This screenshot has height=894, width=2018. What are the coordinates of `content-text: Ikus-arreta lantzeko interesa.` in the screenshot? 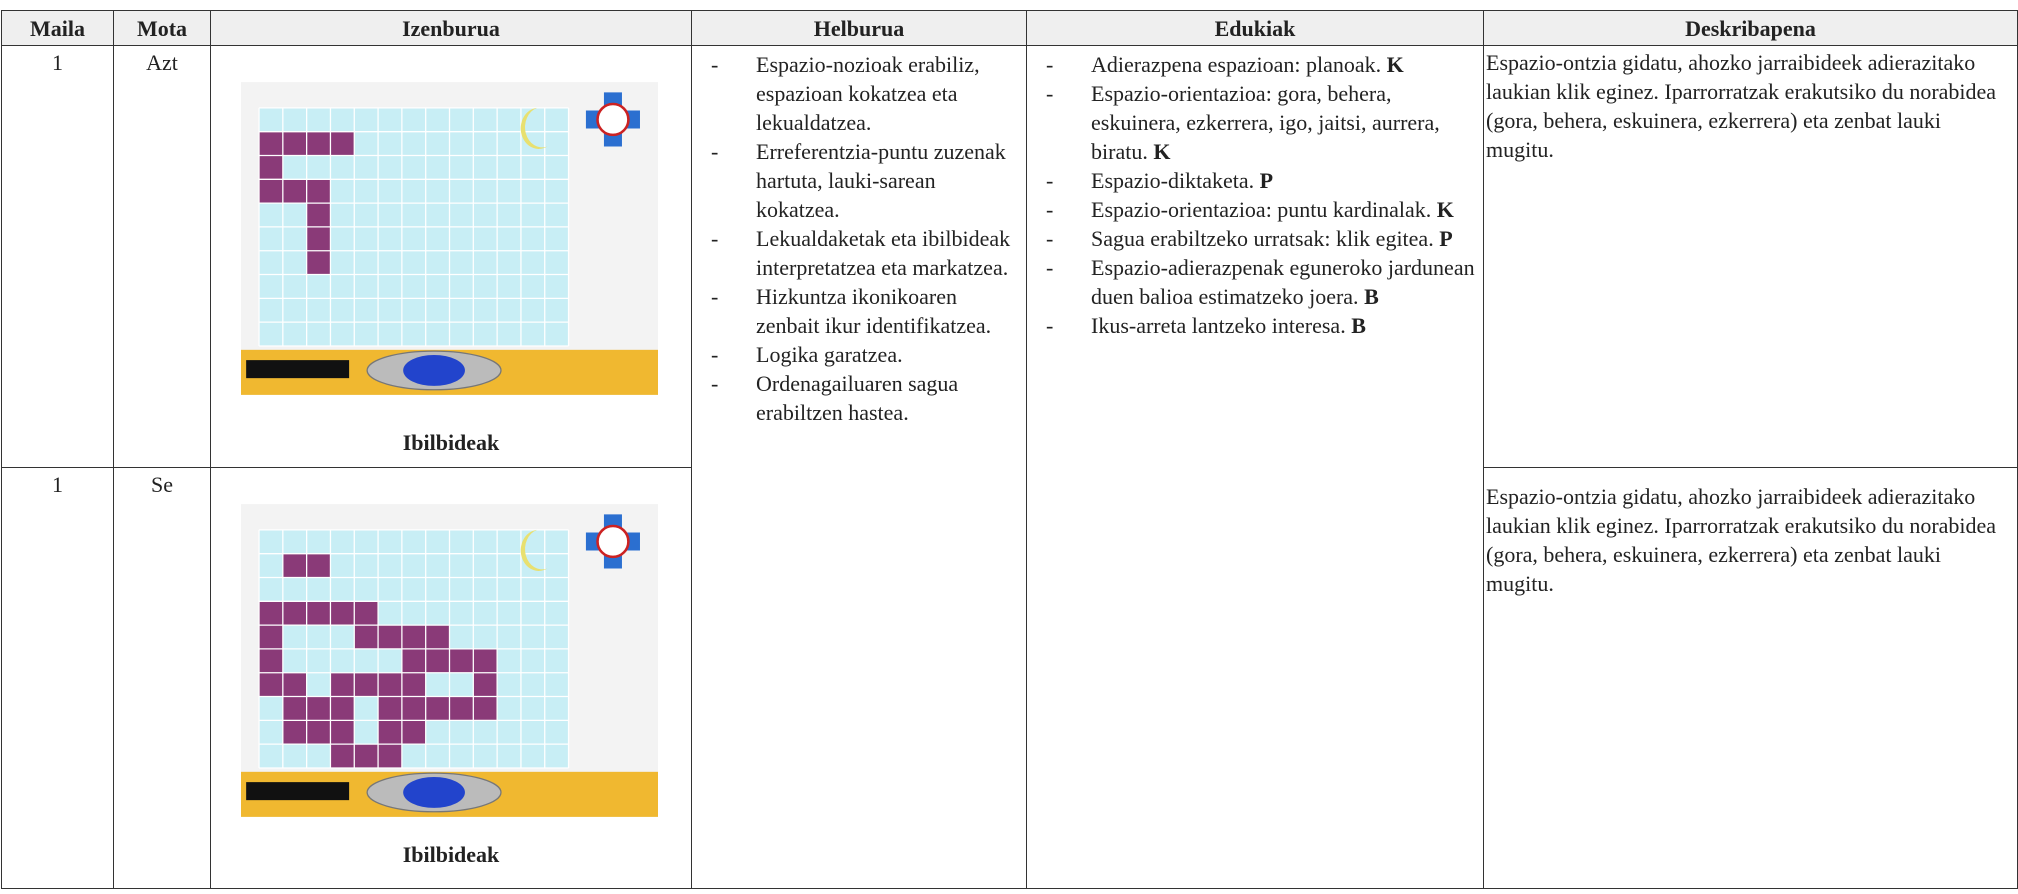 It's located at (1218, 325).